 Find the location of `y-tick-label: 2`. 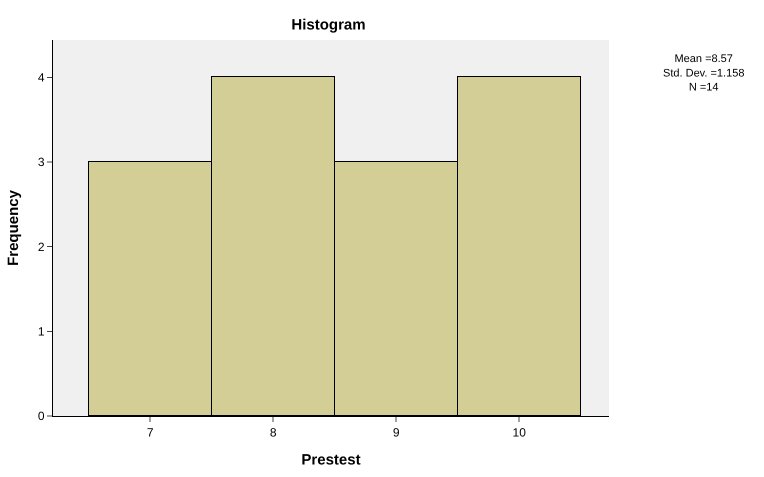

y-tick-label: 2 is located at coordinates (41, 247).